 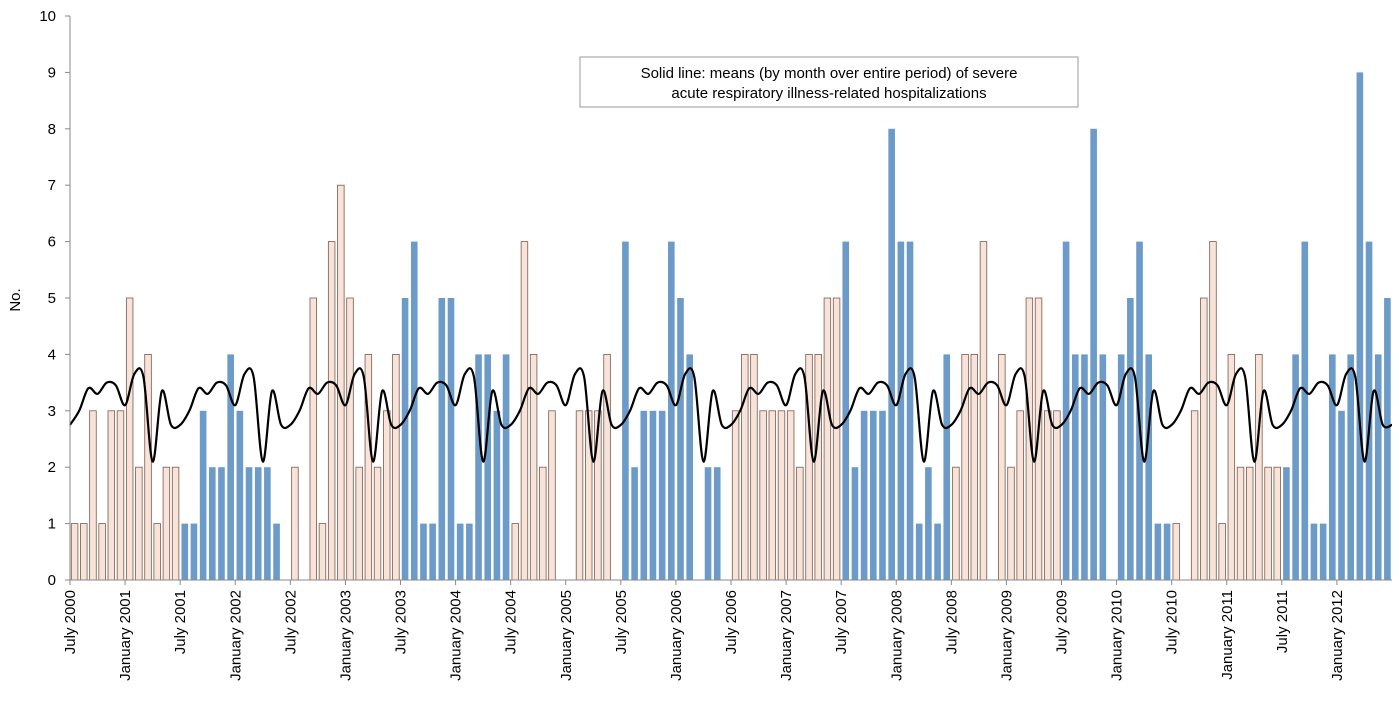 I want to click on x-tick-label: July 2010, so click(x=1172, y=622).